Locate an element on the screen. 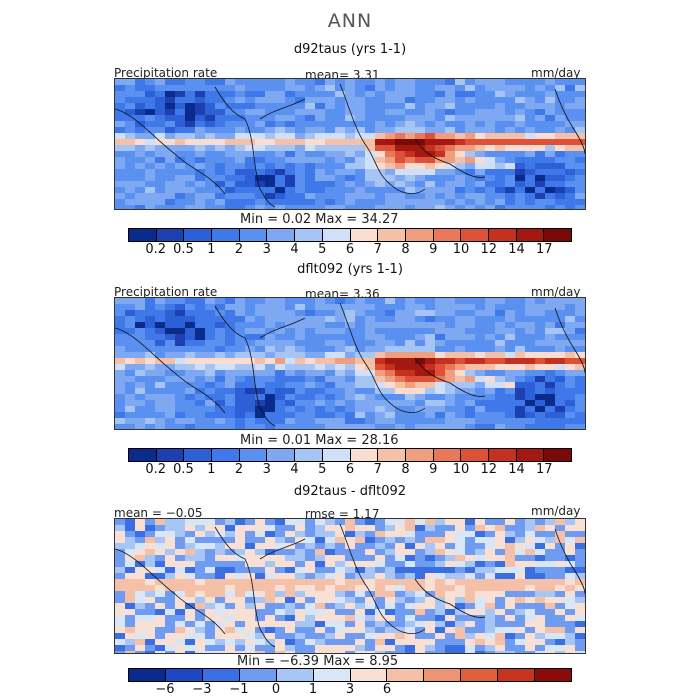 The height and width of the screenshot is (700, 700). panel-1-map-field is located at coordinates (350, 144).